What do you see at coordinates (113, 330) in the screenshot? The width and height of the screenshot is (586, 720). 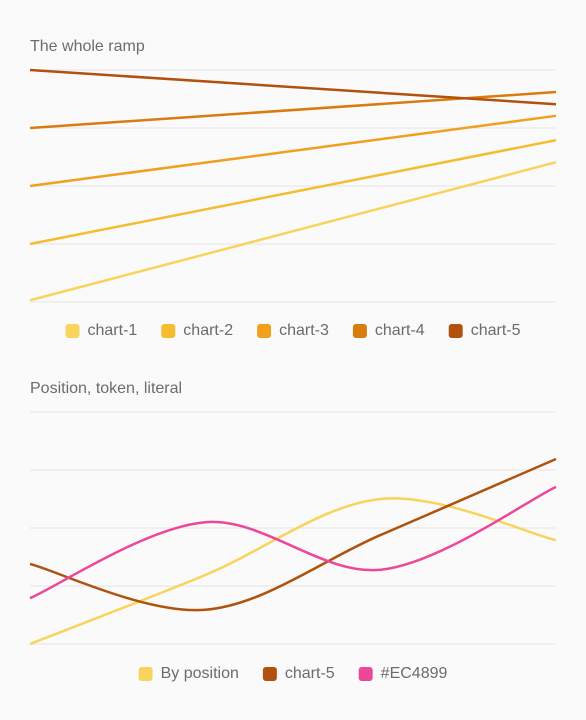 I see `legend-label: chart-1` at bounding box center [113, 330].